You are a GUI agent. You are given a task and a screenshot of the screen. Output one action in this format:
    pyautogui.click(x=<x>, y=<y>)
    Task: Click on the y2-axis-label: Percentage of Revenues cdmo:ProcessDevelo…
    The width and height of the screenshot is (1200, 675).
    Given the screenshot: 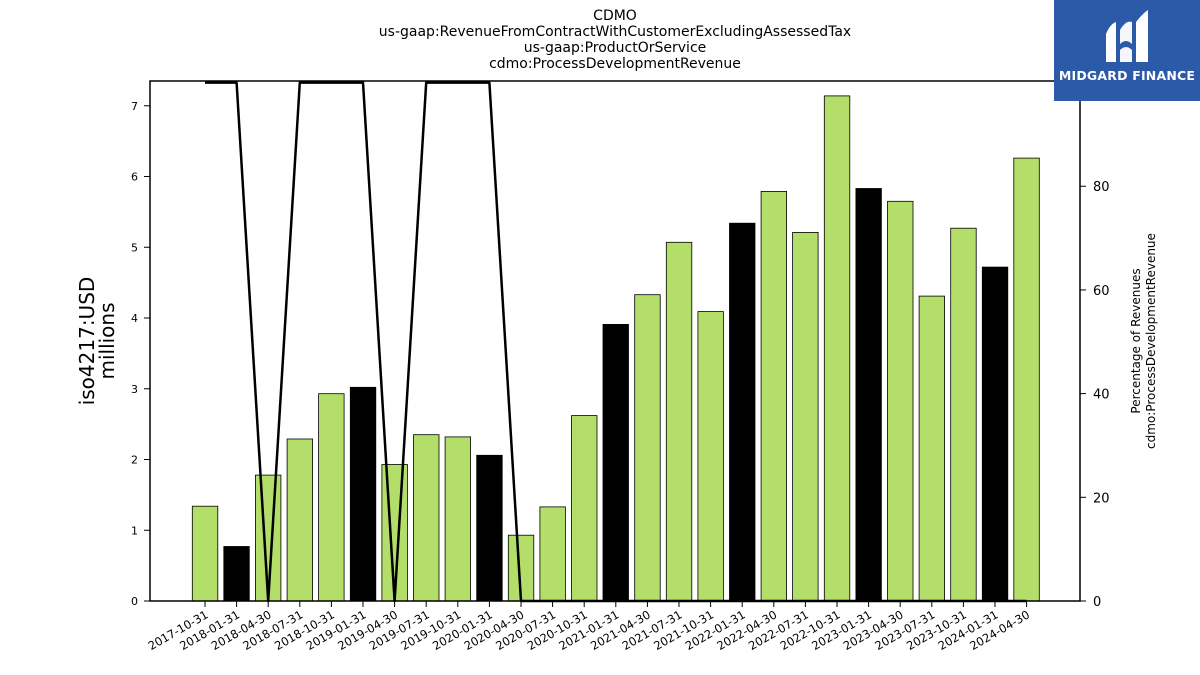 What is the action you would take?
    pyautogui.click(x=1143, y=341)
    